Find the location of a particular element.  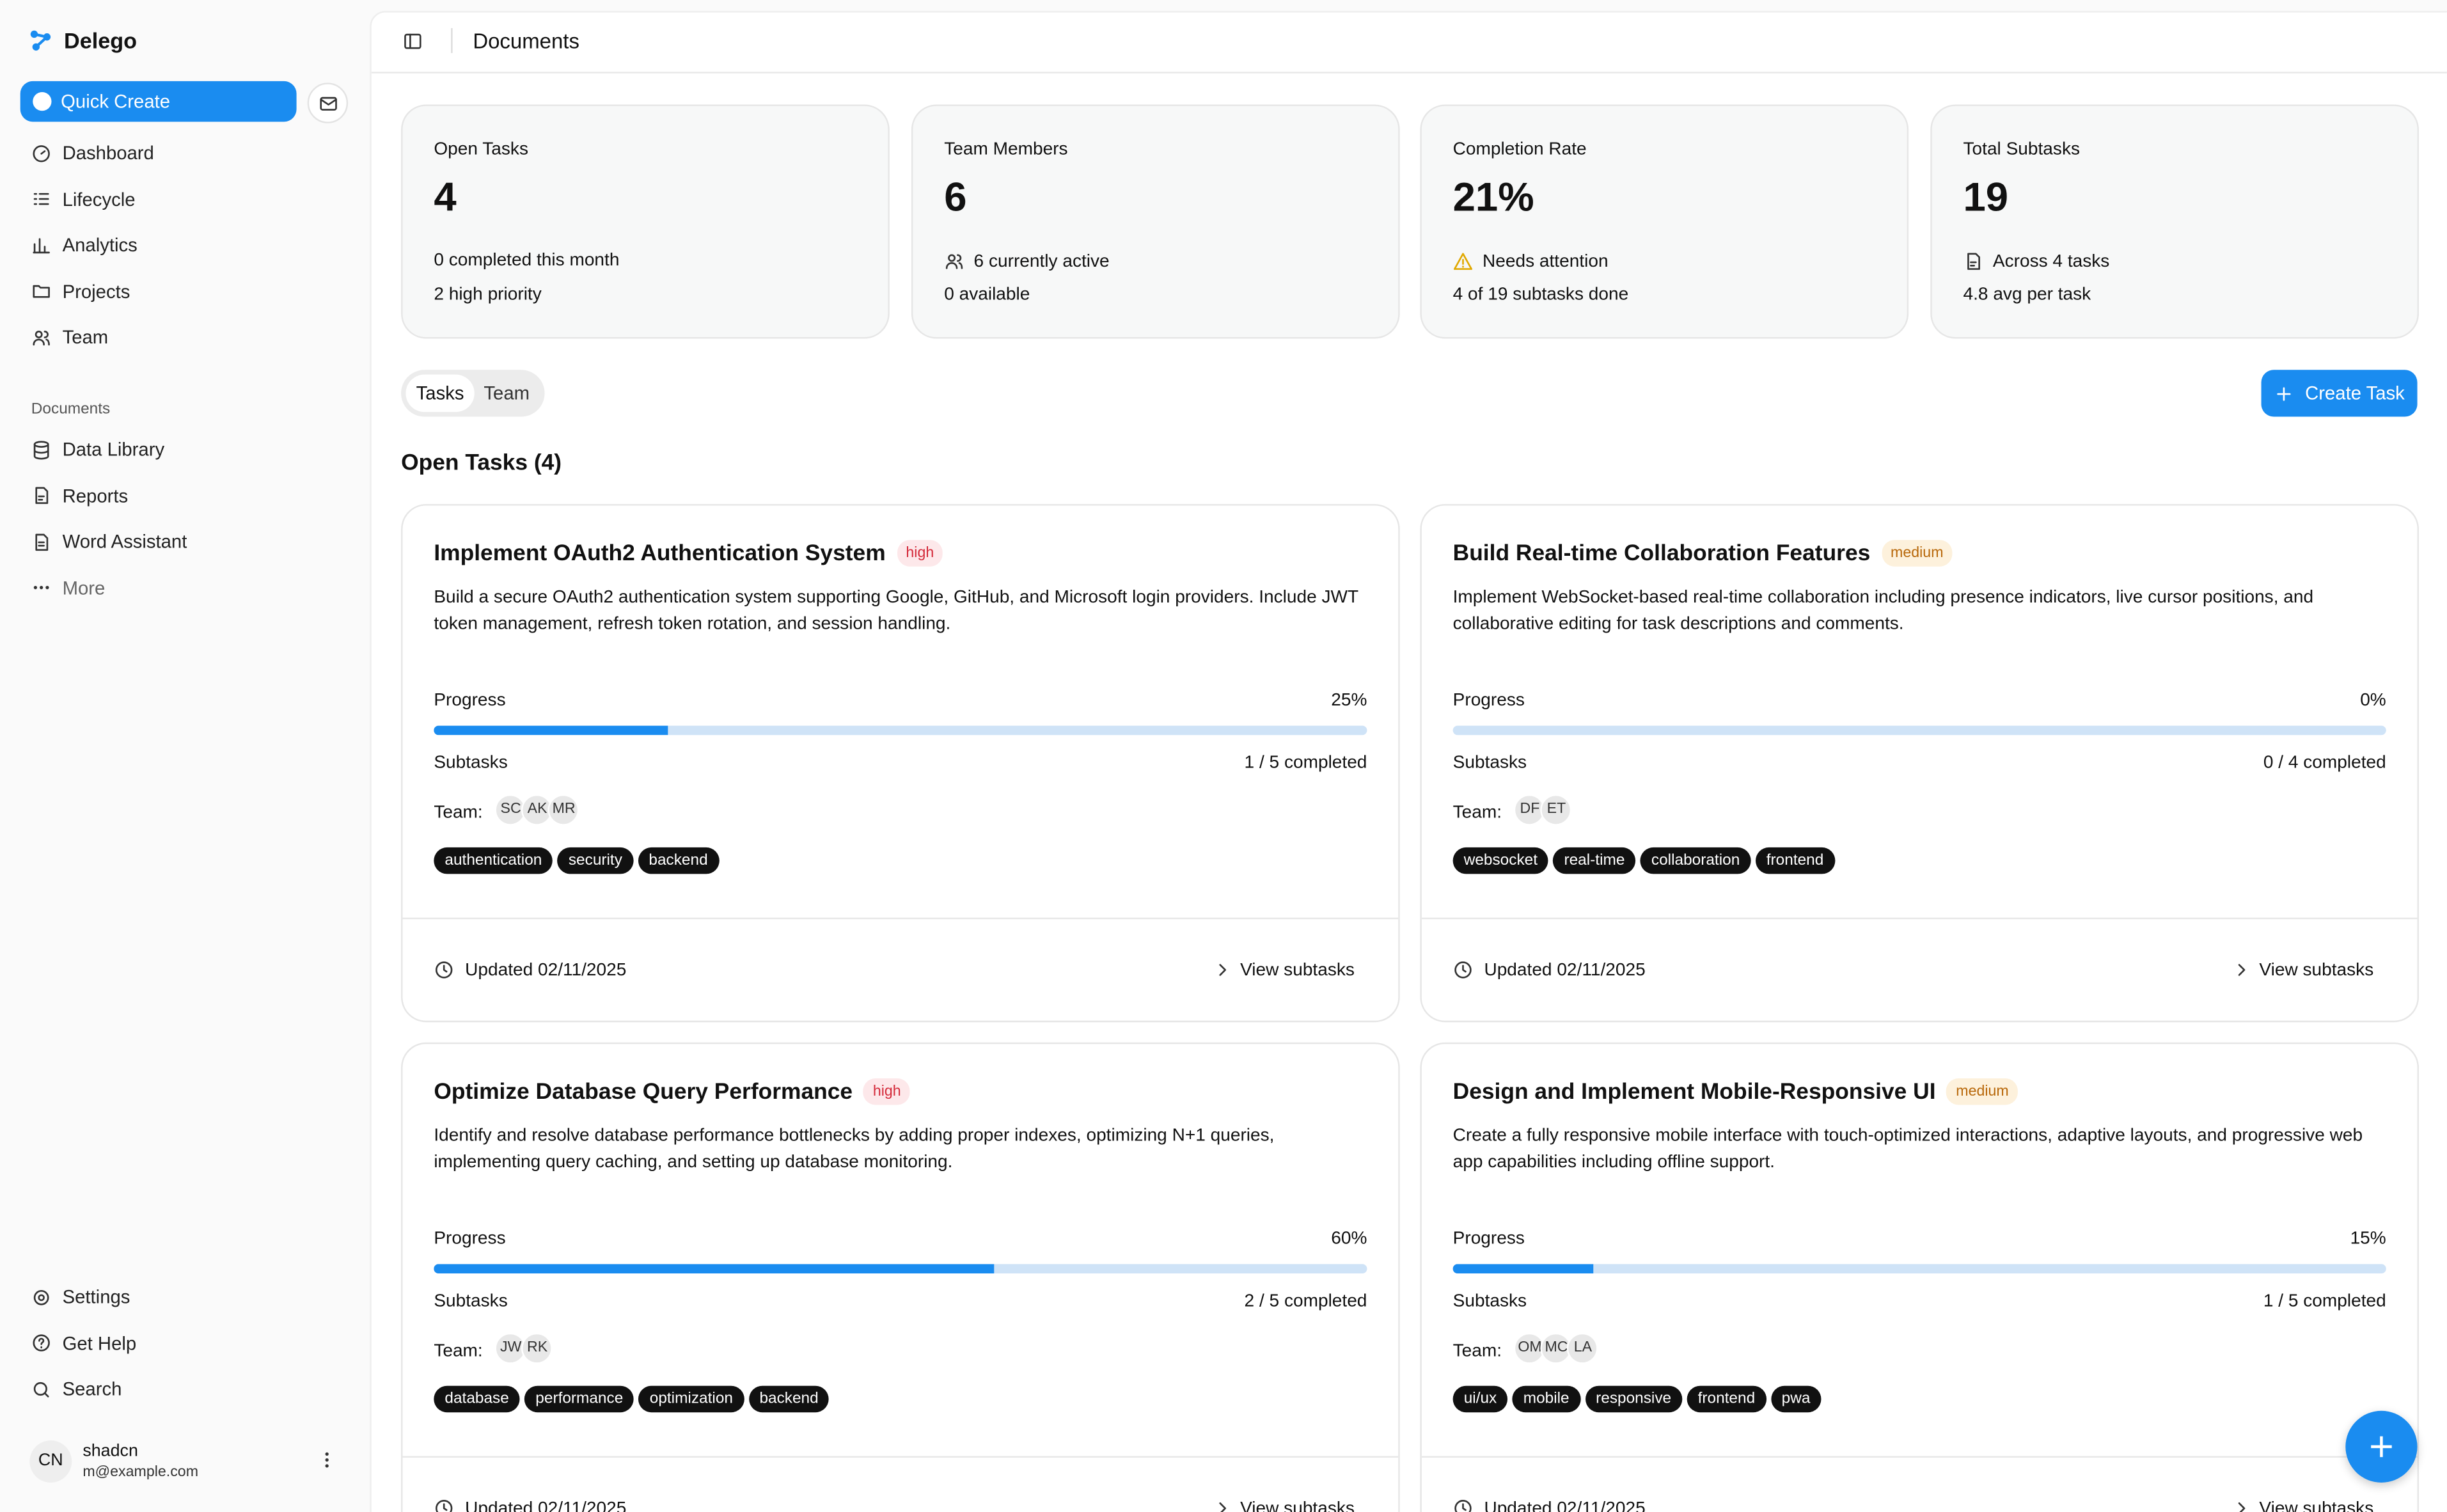

nav-label: Data Library is located at coordinates (113, 449).